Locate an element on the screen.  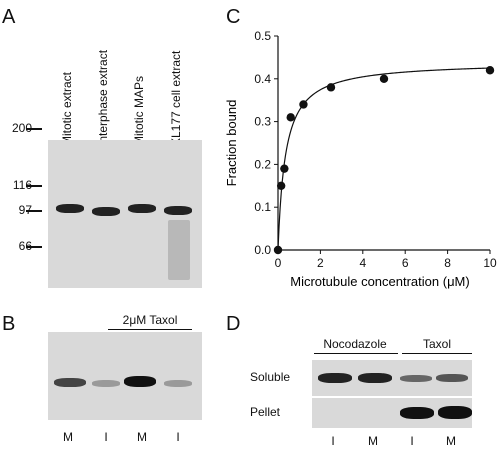
y-tick-label: 0.2 is located at coordinates (262, 164).